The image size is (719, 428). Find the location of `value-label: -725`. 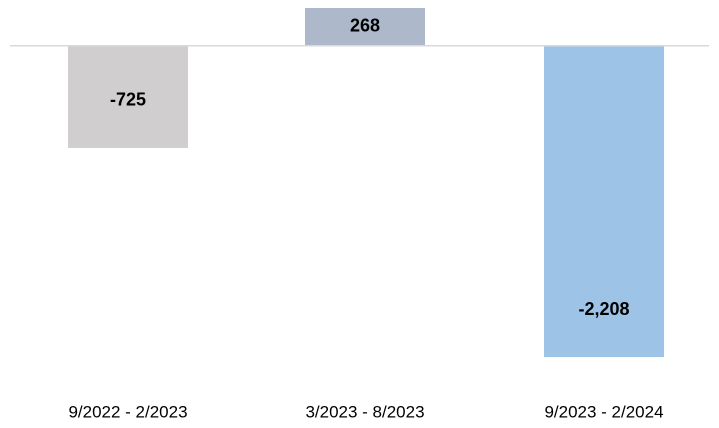

value-label: -725 is located at coordinates (128, 100).